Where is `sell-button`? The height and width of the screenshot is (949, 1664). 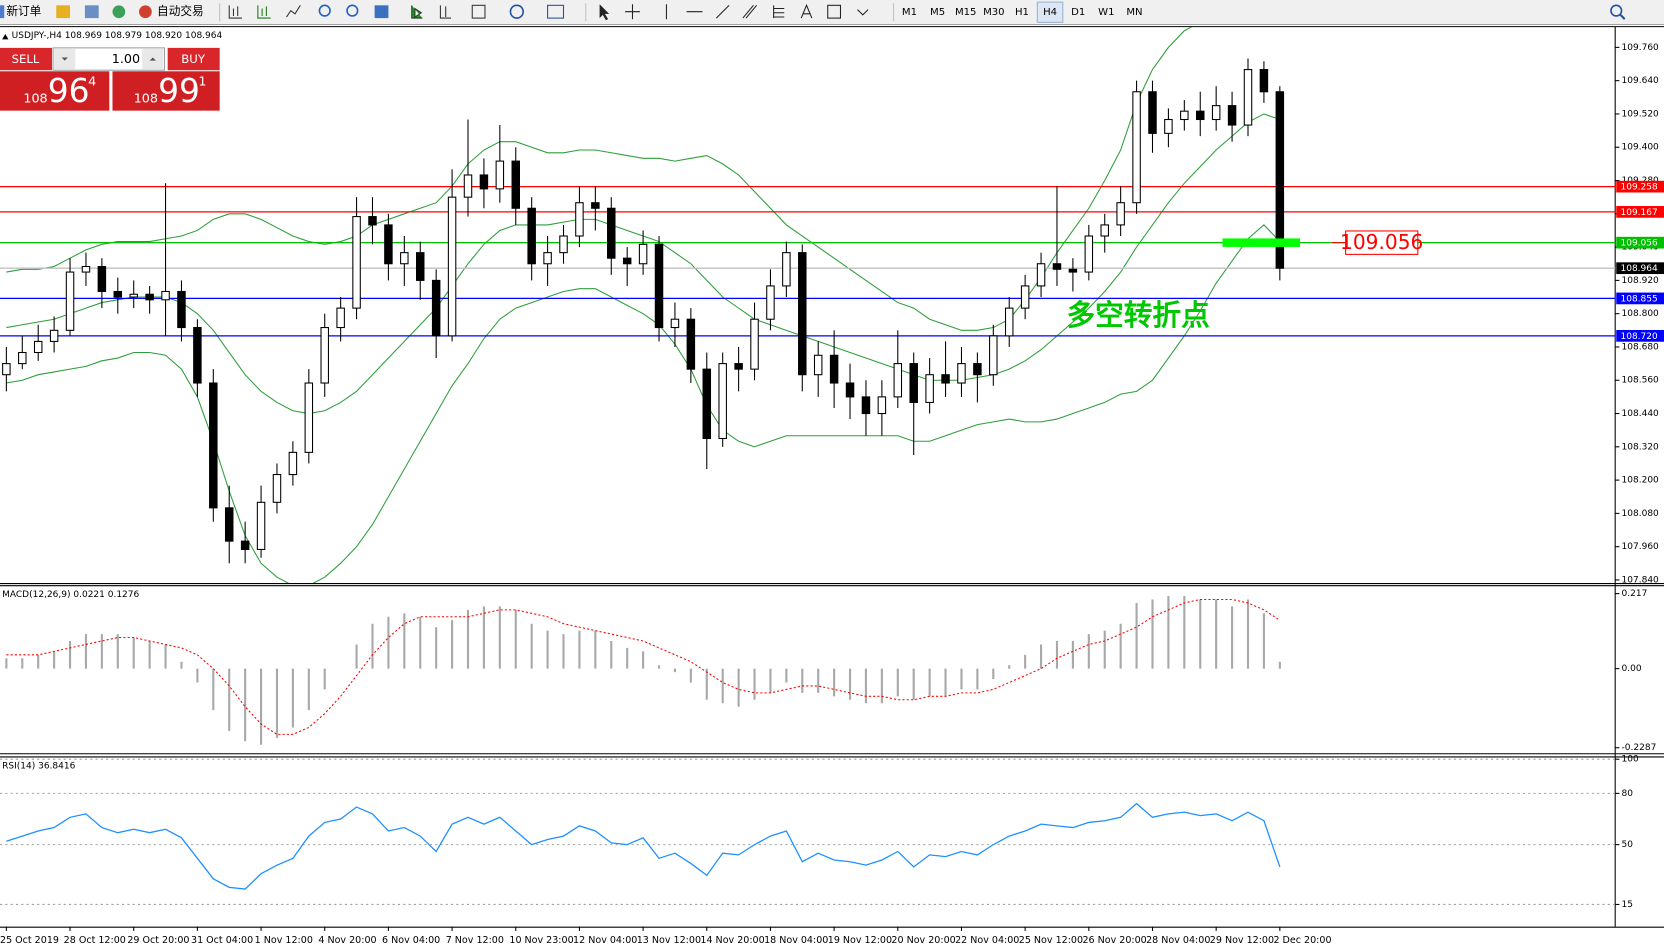
sell-button is located at coordinates (26, 59).